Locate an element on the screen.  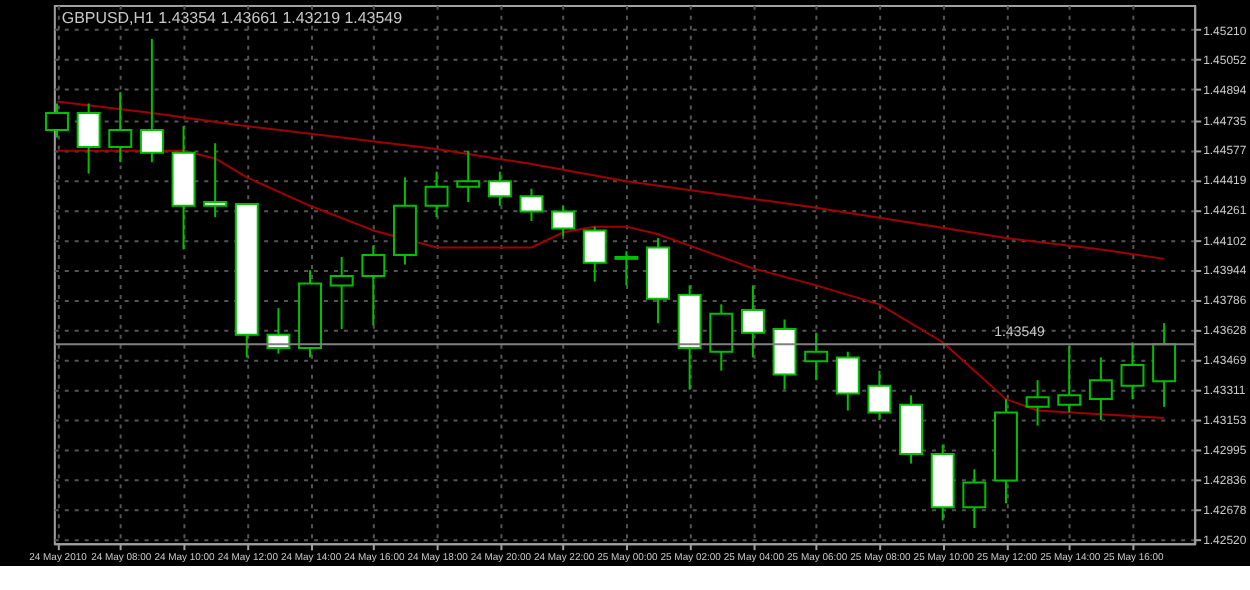
chart-title: GBPUSD,H1 1.43354 1.43661 1.43219 1.43549 is located at coordinates (232, 17).